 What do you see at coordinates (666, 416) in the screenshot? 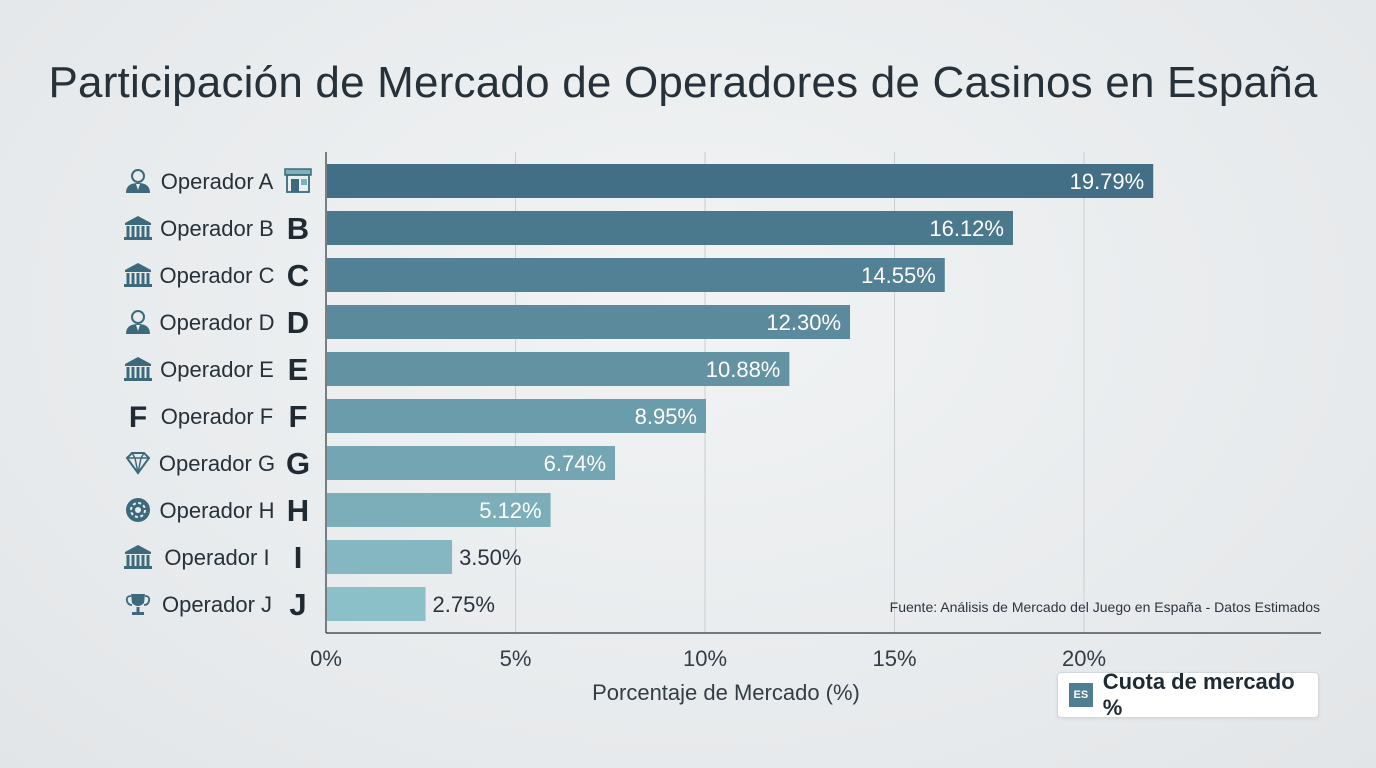
I see `value-label: 8.95%` at bounding box center [666, 416].